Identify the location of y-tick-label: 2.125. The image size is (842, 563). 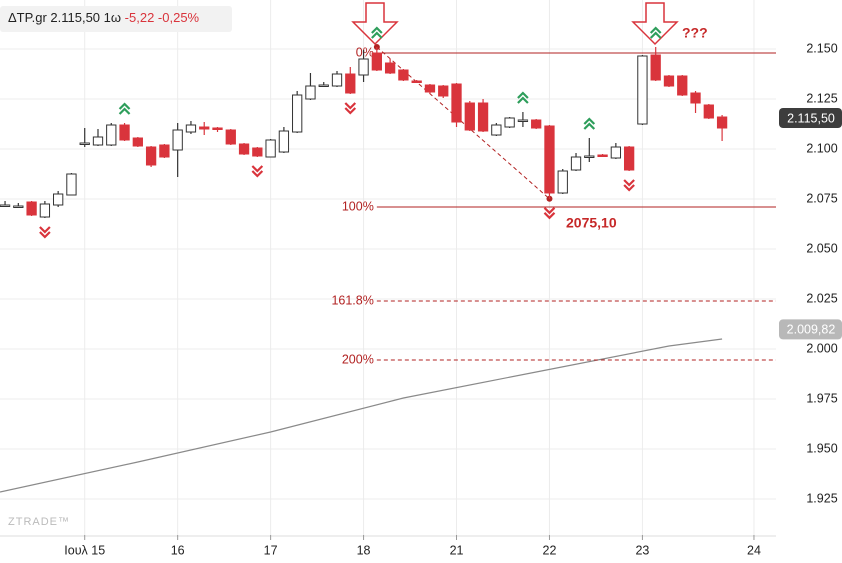
(821, 98).